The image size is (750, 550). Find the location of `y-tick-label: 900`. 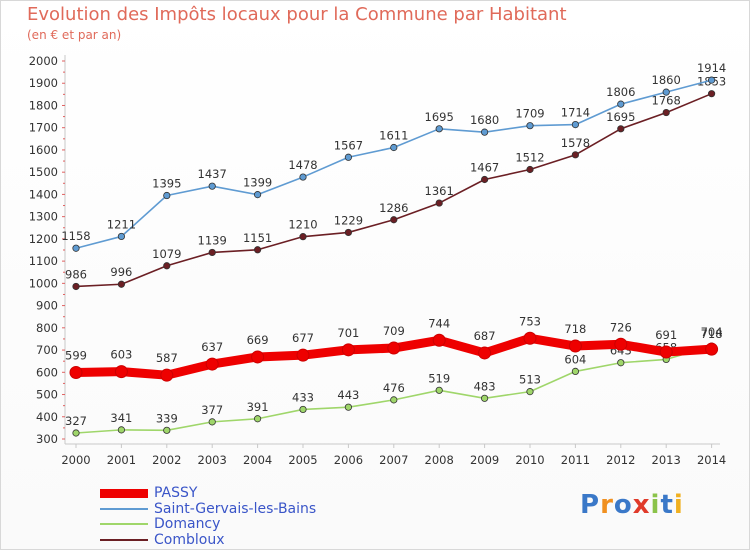

y-tick-label: 900 is located at coordinates (47, 306).